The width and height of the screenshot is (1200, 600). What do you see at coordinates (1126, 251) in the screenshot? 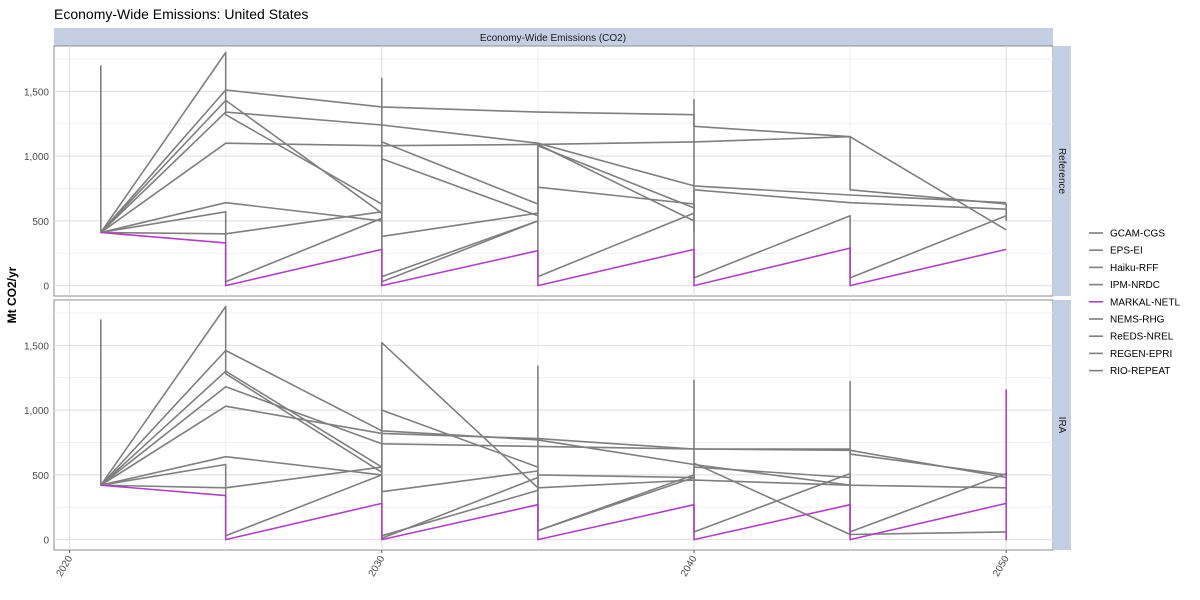
I see `legend-label: EPS-EI` at bounding box center [1126, 251].